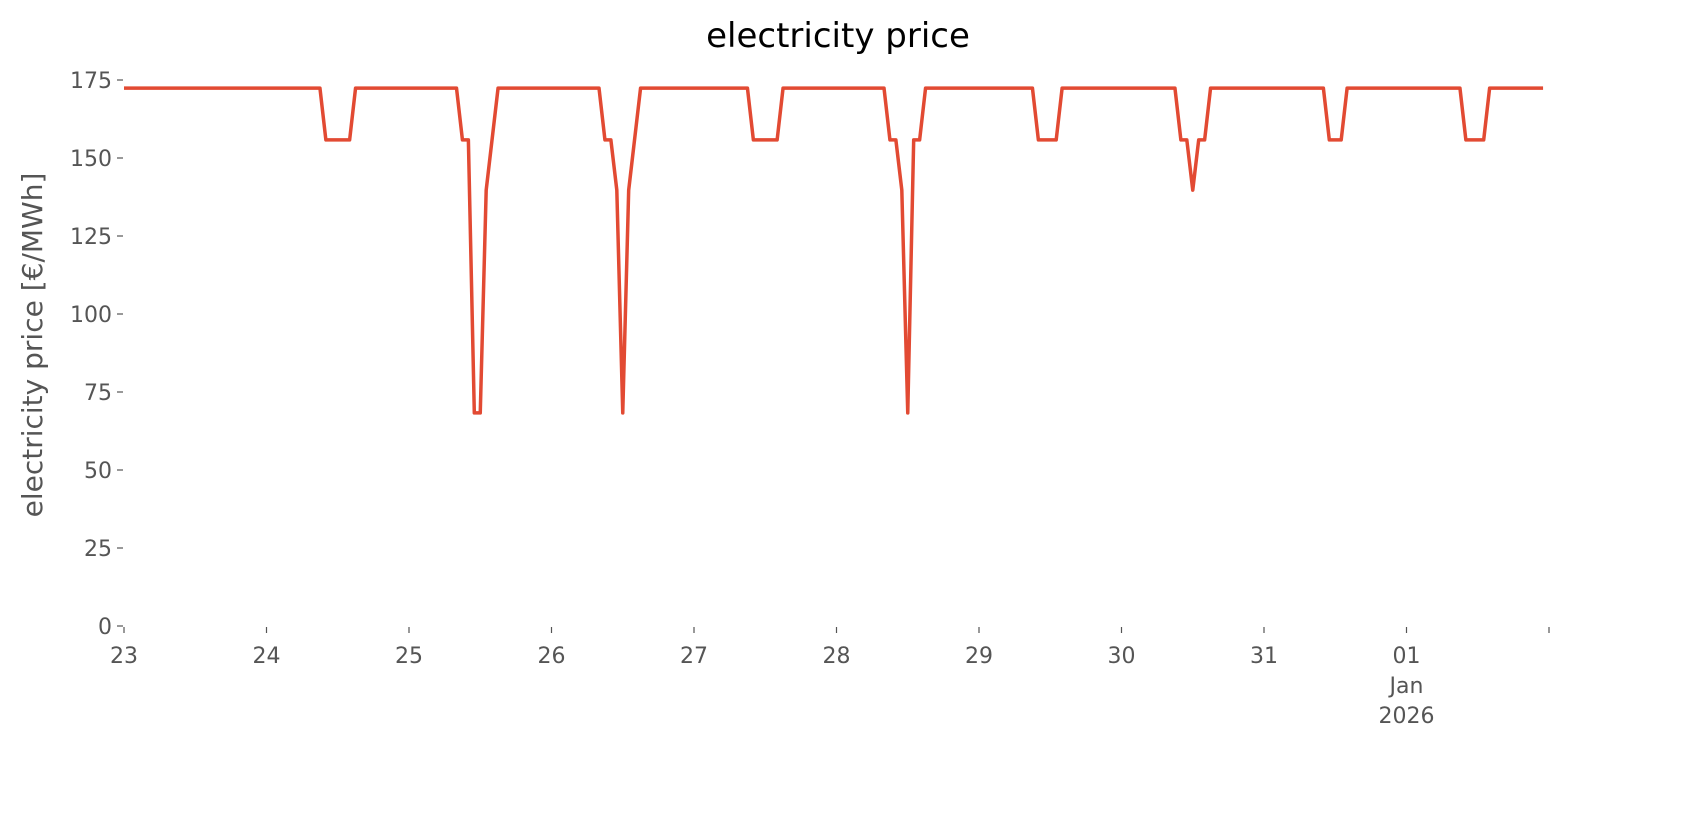 This screenshot has height=815, width=1706. What do you see at coordinates (91, 237) in the screenshot?
I see `y-tick-label: 125` at bounding box center [91, 237].